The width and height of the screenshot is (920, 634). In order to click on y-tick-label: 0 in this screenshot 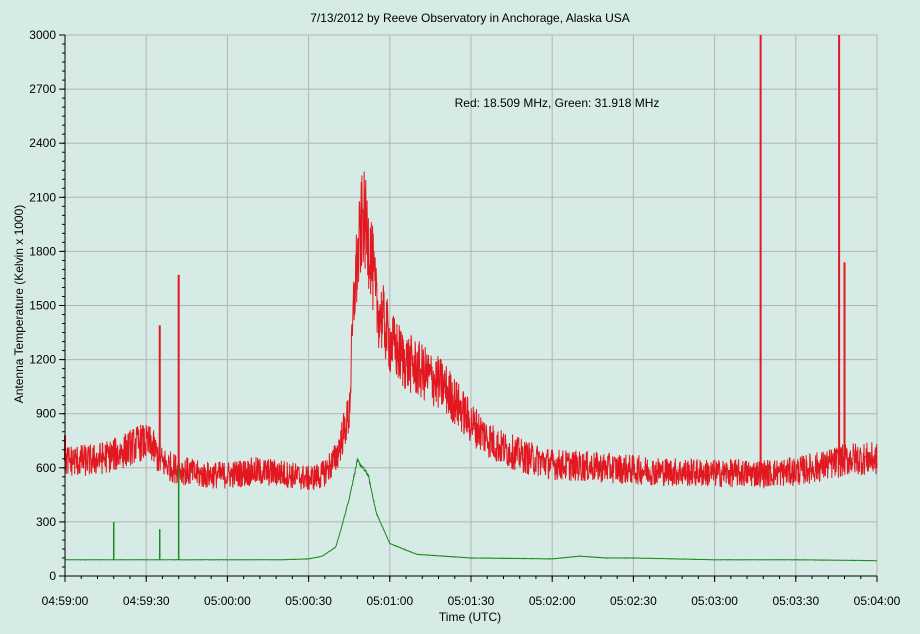, I will do `click(52, 576)`.